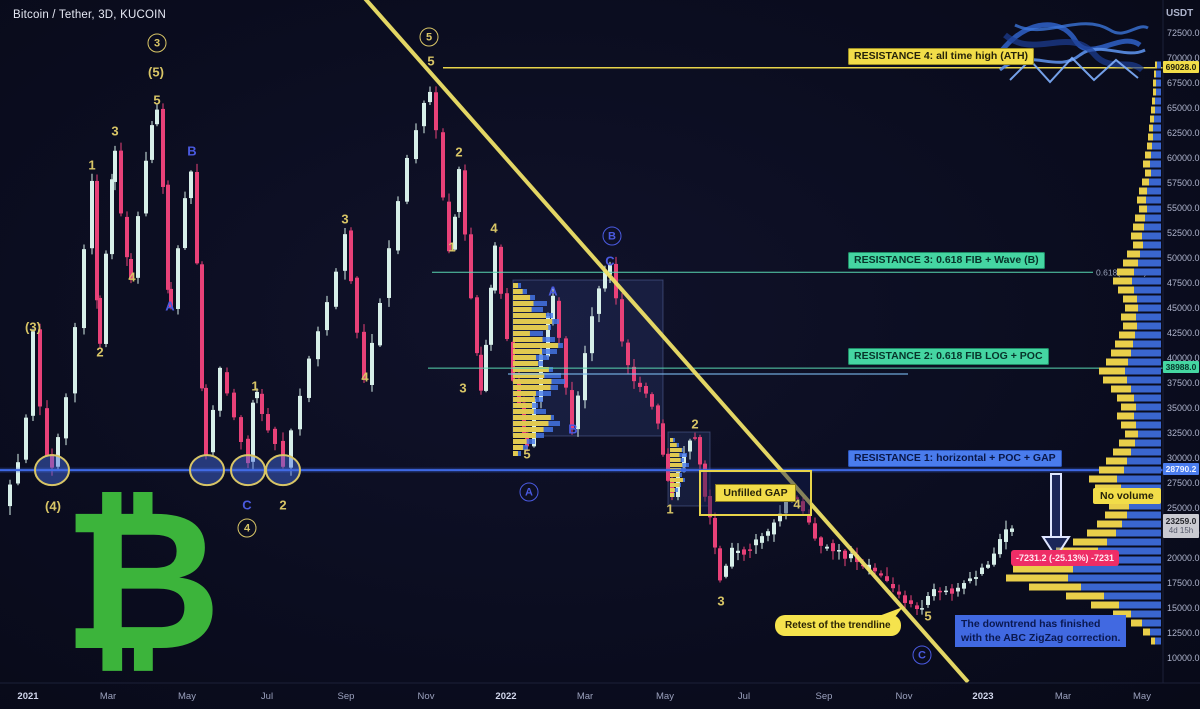  I want to click on svg-text: 27500.0, so click(1183, 483).